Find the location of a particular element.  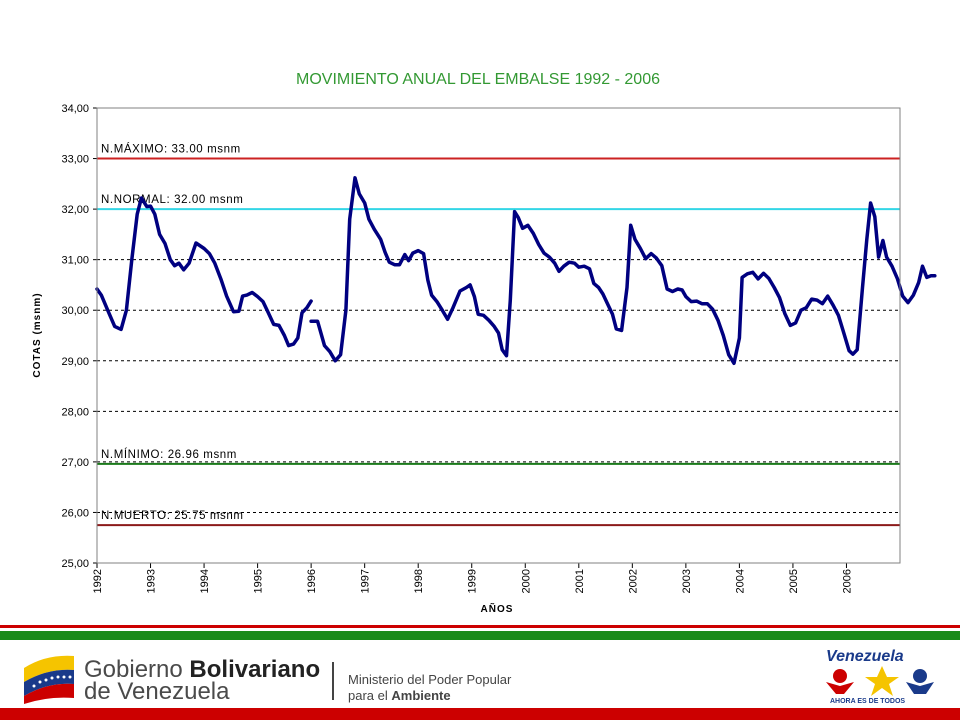

x-tick-label: 1998 is located at coordinates (419, 581).